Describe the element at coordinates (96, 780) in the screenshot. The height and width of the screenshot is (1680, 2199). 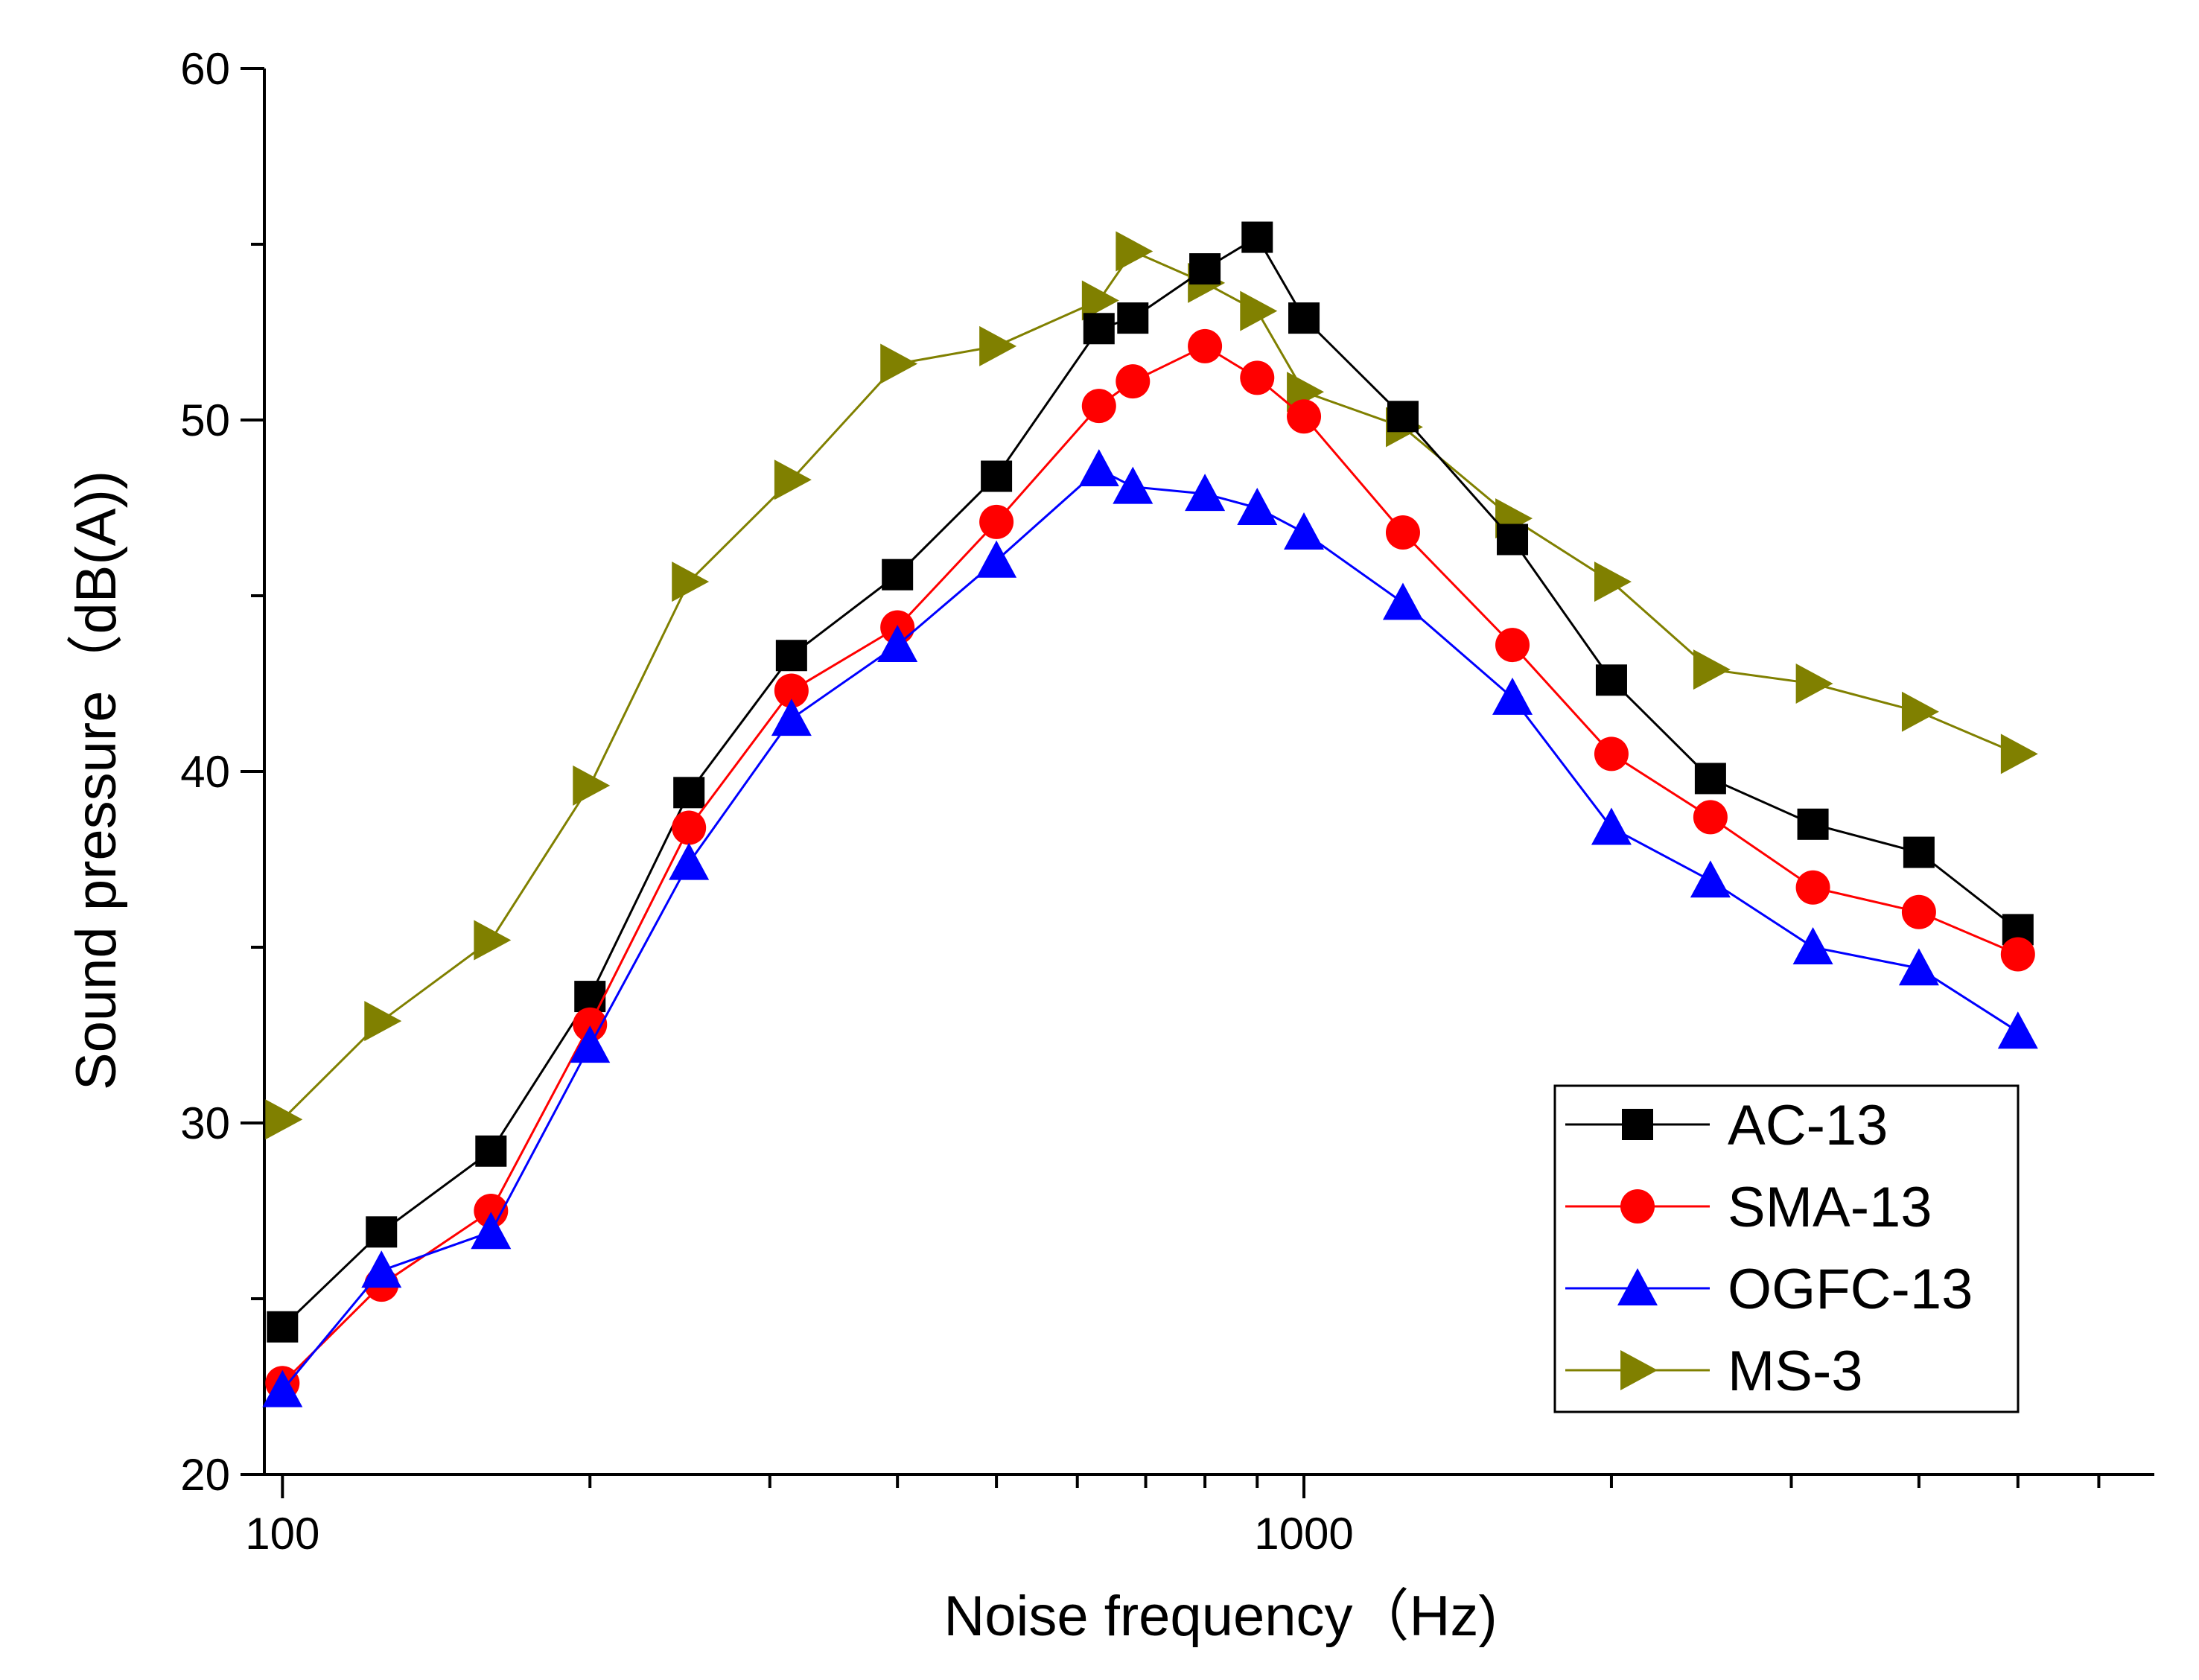
I see `y-axis-title: Sound pressure（dB(A))` at that location.